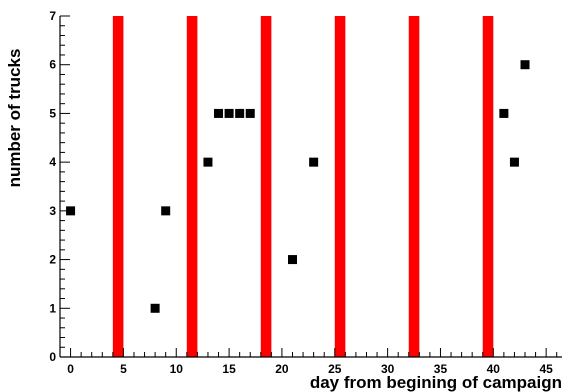 Image resolution: width=562 pixels, height=392 pixels. Describe the element at coordinates (282, 369) in the screenshot. I see `x-tick-label: 20` at that location.